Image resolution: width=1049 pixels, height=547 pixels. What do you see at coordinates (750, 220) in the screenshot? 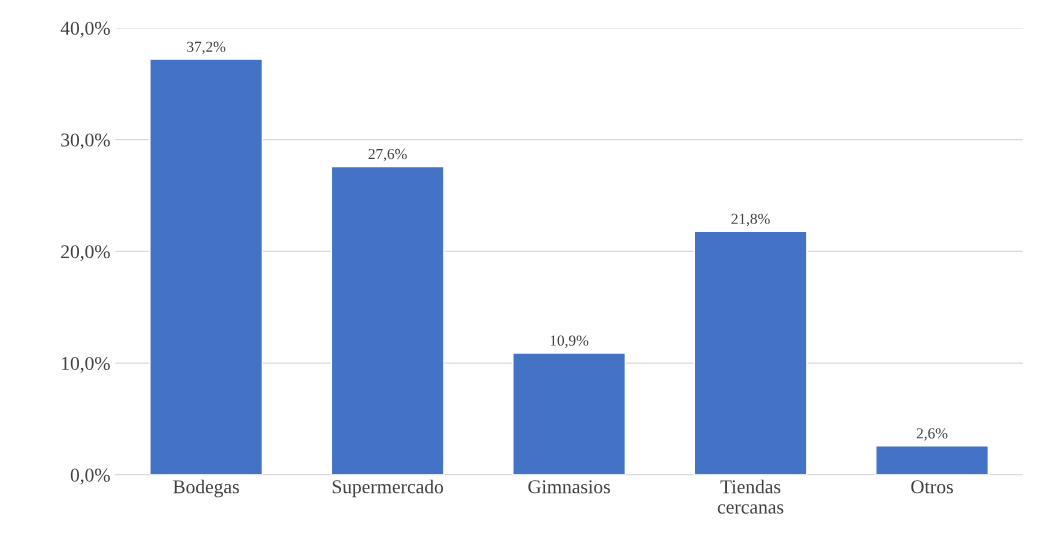
I see `data-label: 21,8%` at bounding box center [750, 220].